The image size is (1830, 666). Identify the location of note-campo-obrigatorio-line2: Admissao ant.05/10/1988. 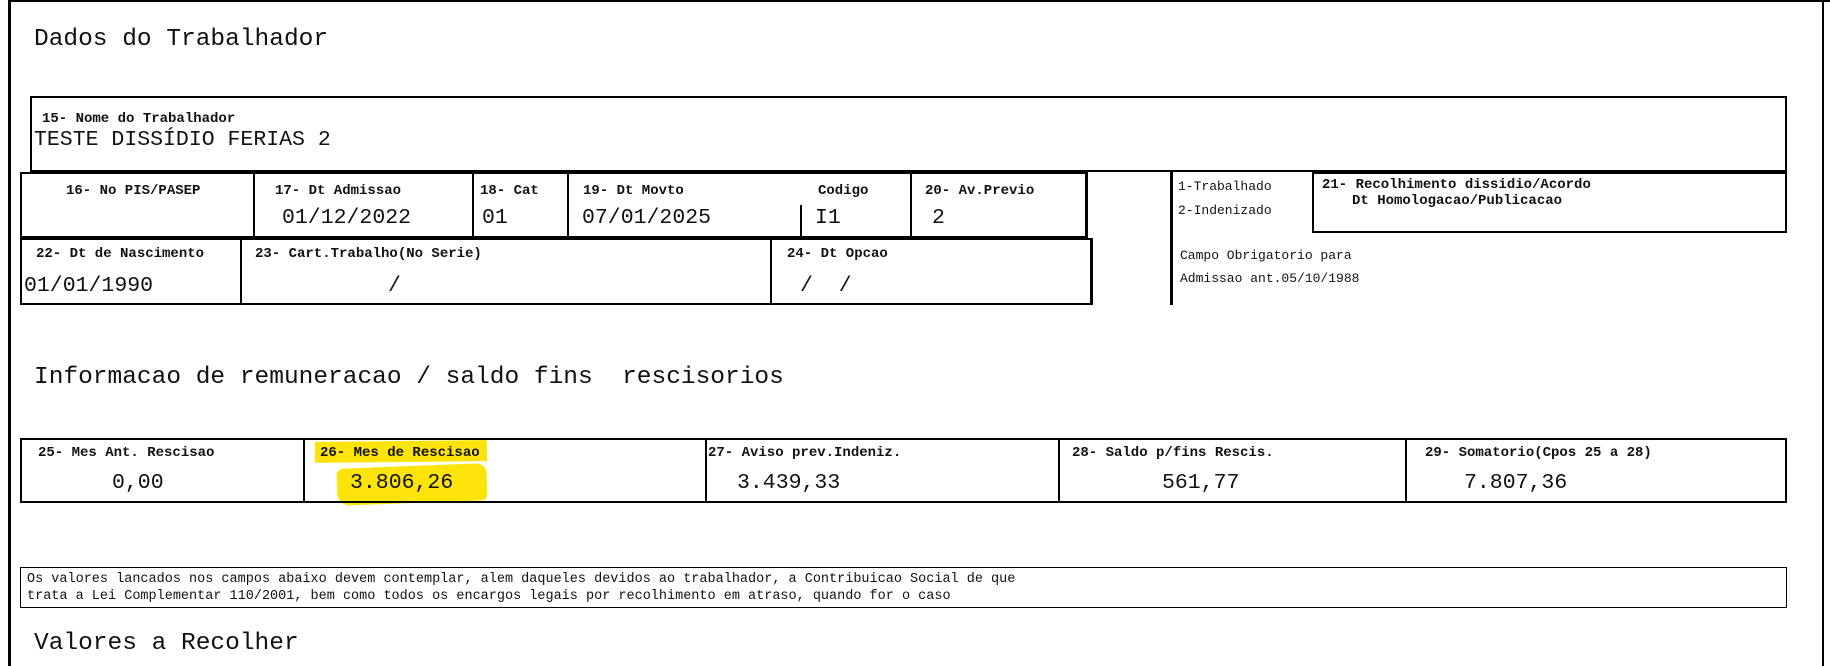
(1270, 278).